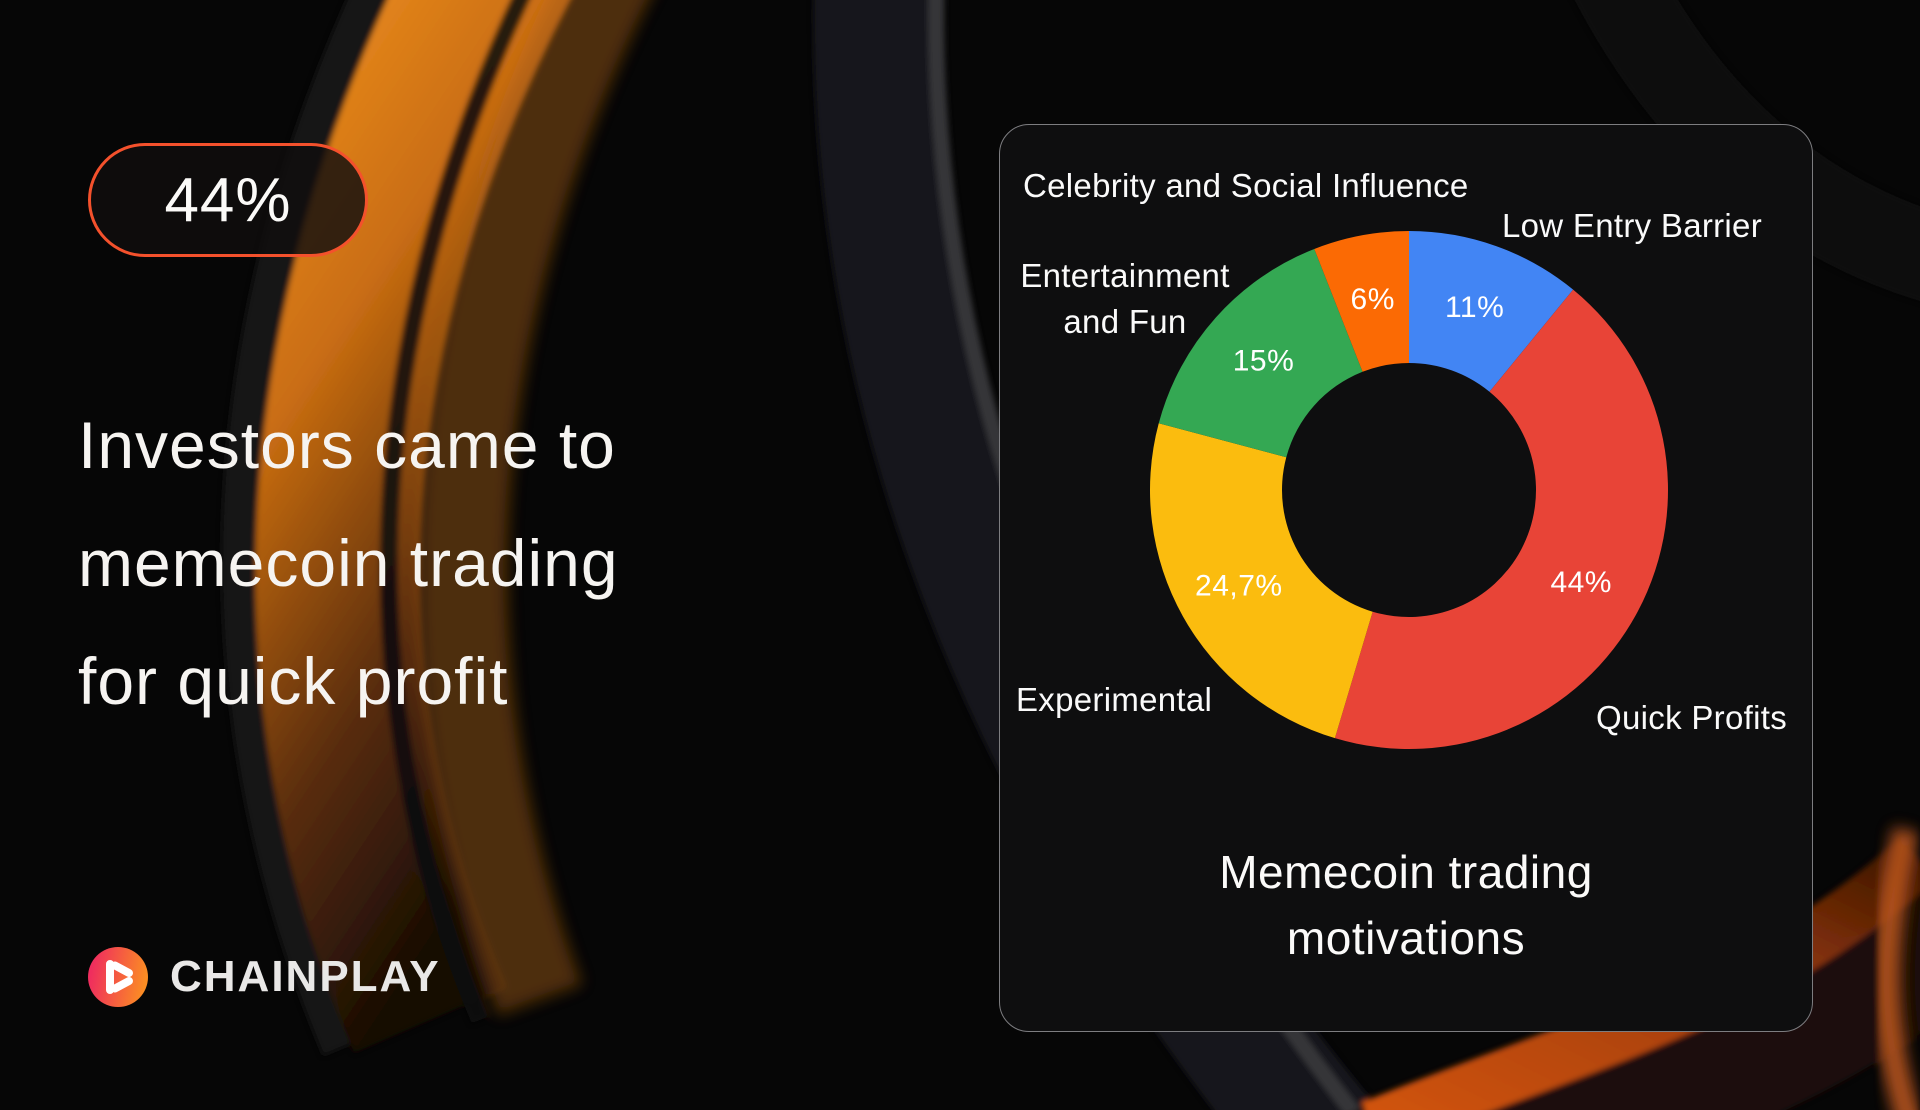  I want to click on pie-slice-value: 6%, so click(1373, 299).